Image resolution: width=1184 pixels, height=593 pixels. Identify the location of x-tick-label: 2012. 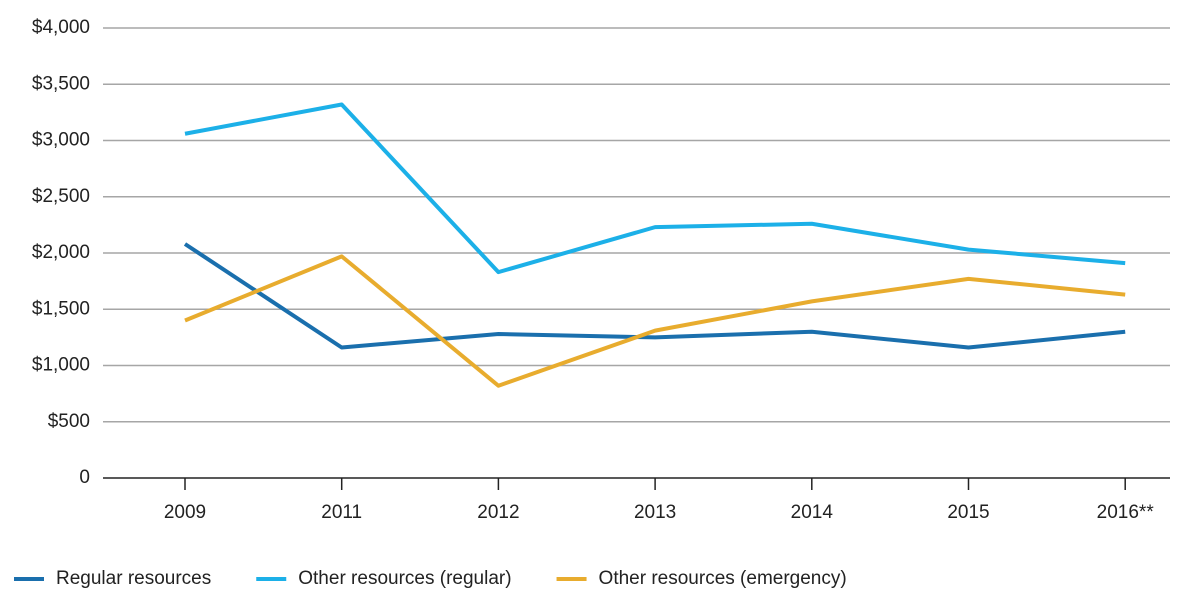
(498, 512).